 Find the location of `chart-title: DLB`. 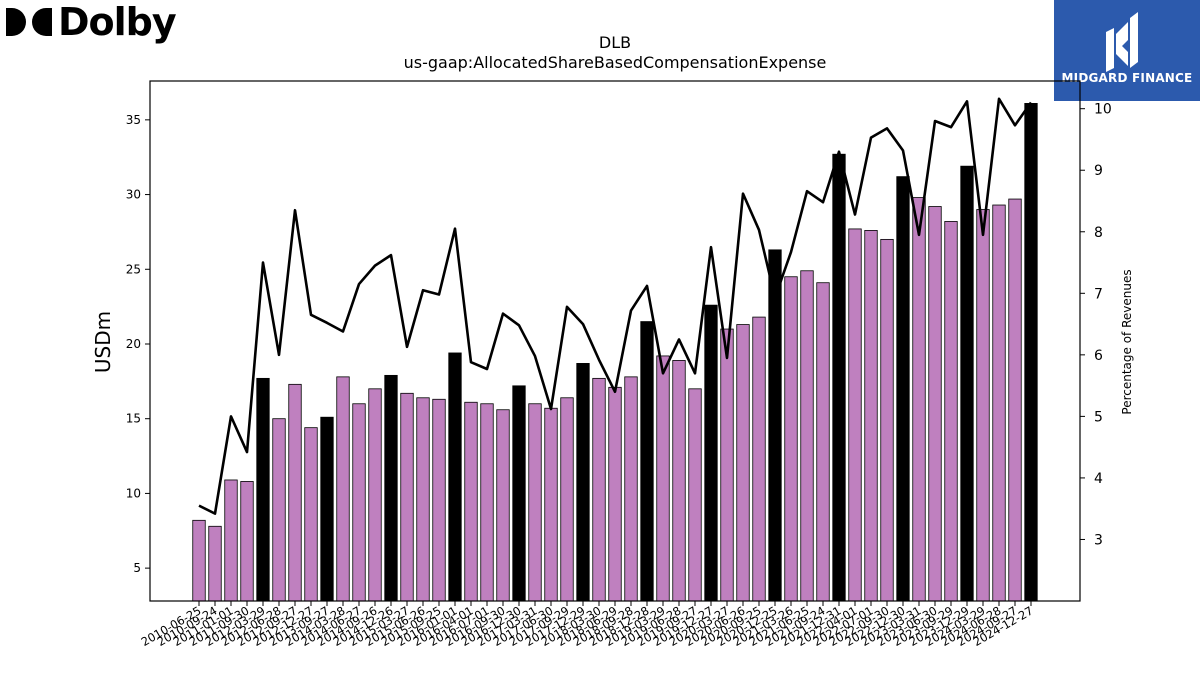

chart-title: DLB is located at coordinates (615, 42).